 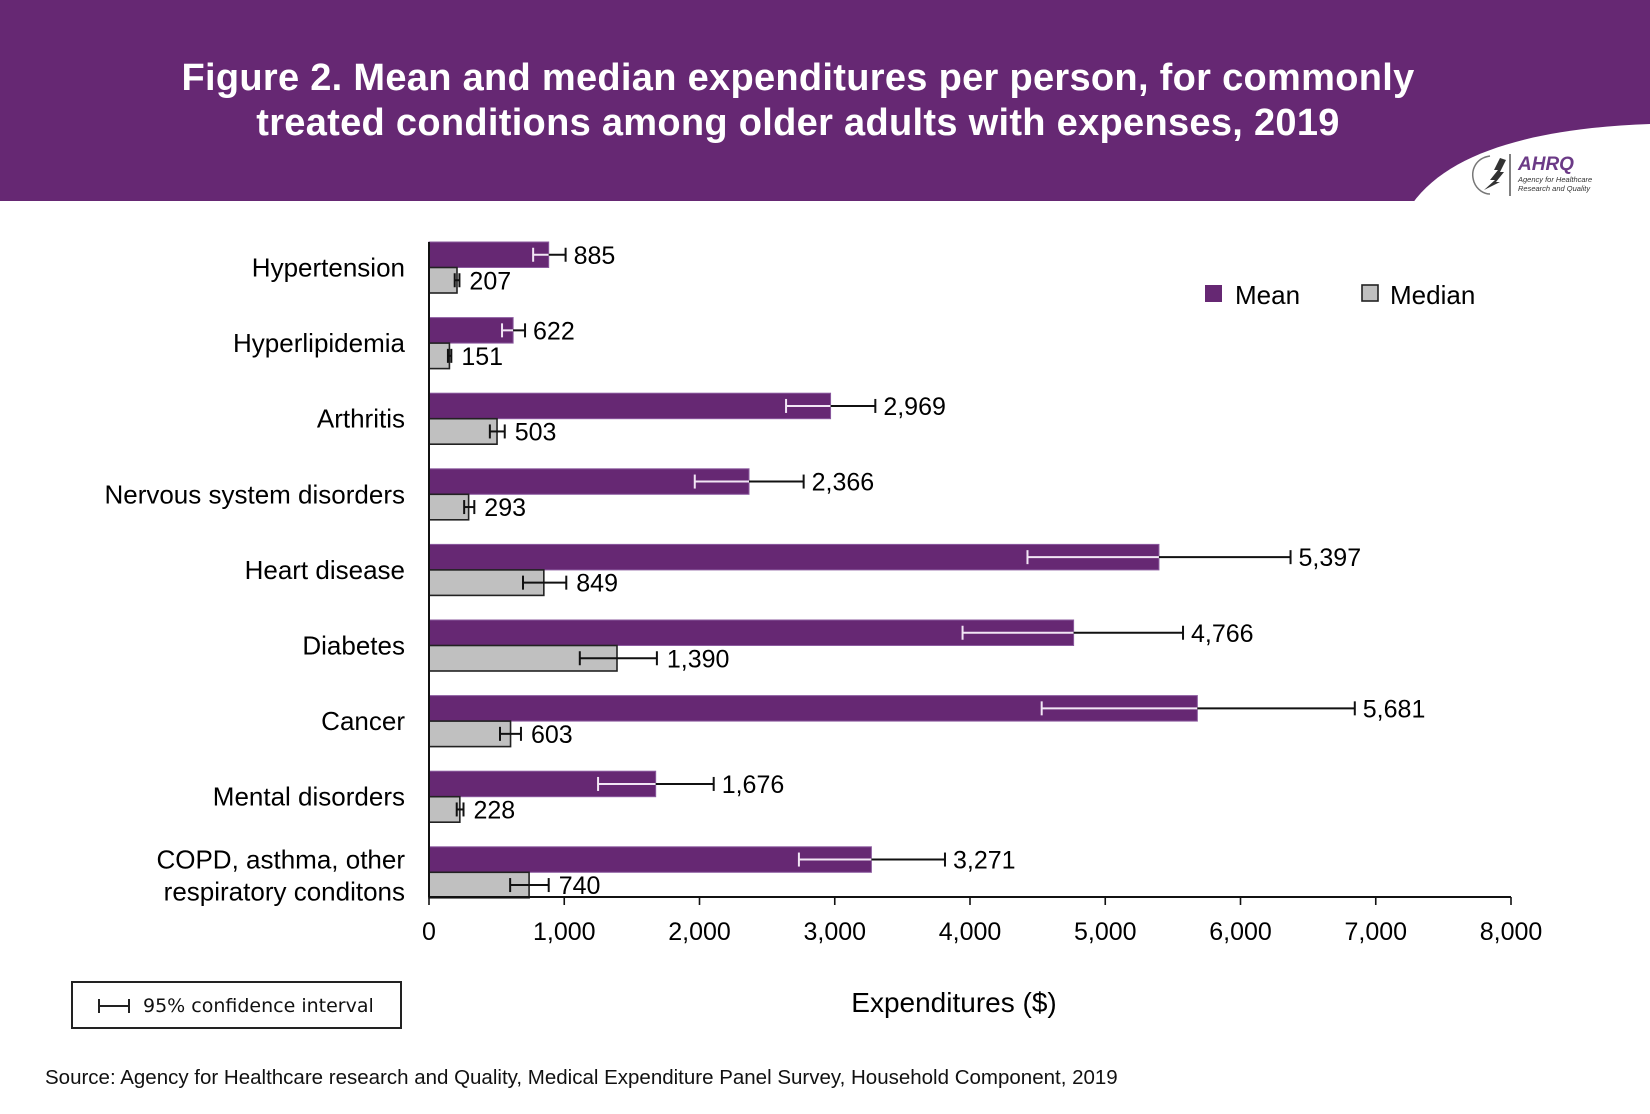 I want to click on category-label: Heart disease, so click(x=325, y=570).